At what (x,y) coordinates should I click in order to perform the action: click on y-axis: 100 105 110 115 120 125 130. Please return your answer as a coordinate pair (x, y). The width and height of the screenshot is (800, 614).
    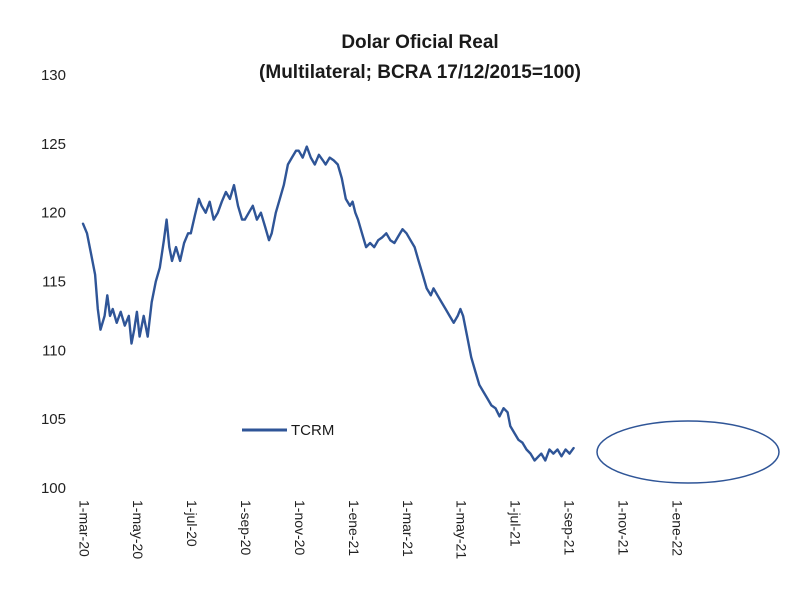
    Looking at the image, I should click on (53, 282).